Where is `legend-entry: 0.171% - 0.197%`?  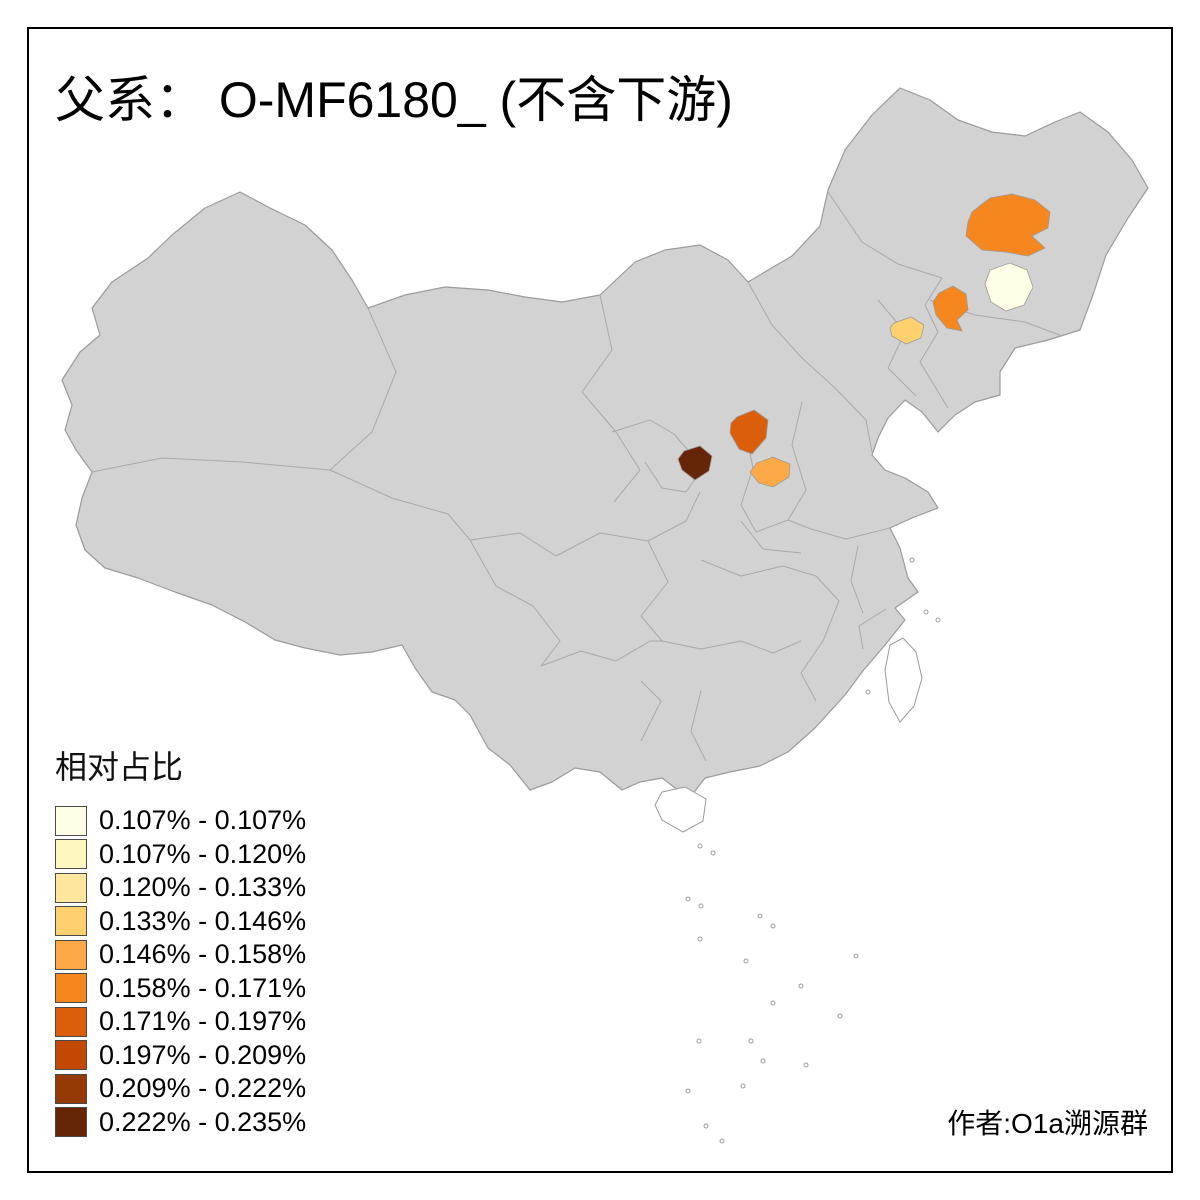 legend-entry: 0.171% - 0.197% is located at coordinates (180, 1022).